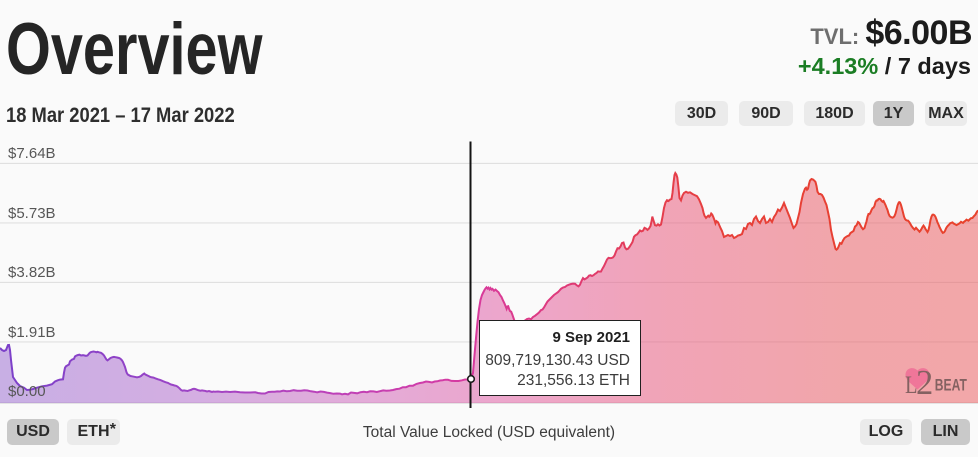 The width and height of the screenshot is (978, 457). Describe the element at coordinates (924, 383) in the screenshot. I see `svg-text: 2` at that location.